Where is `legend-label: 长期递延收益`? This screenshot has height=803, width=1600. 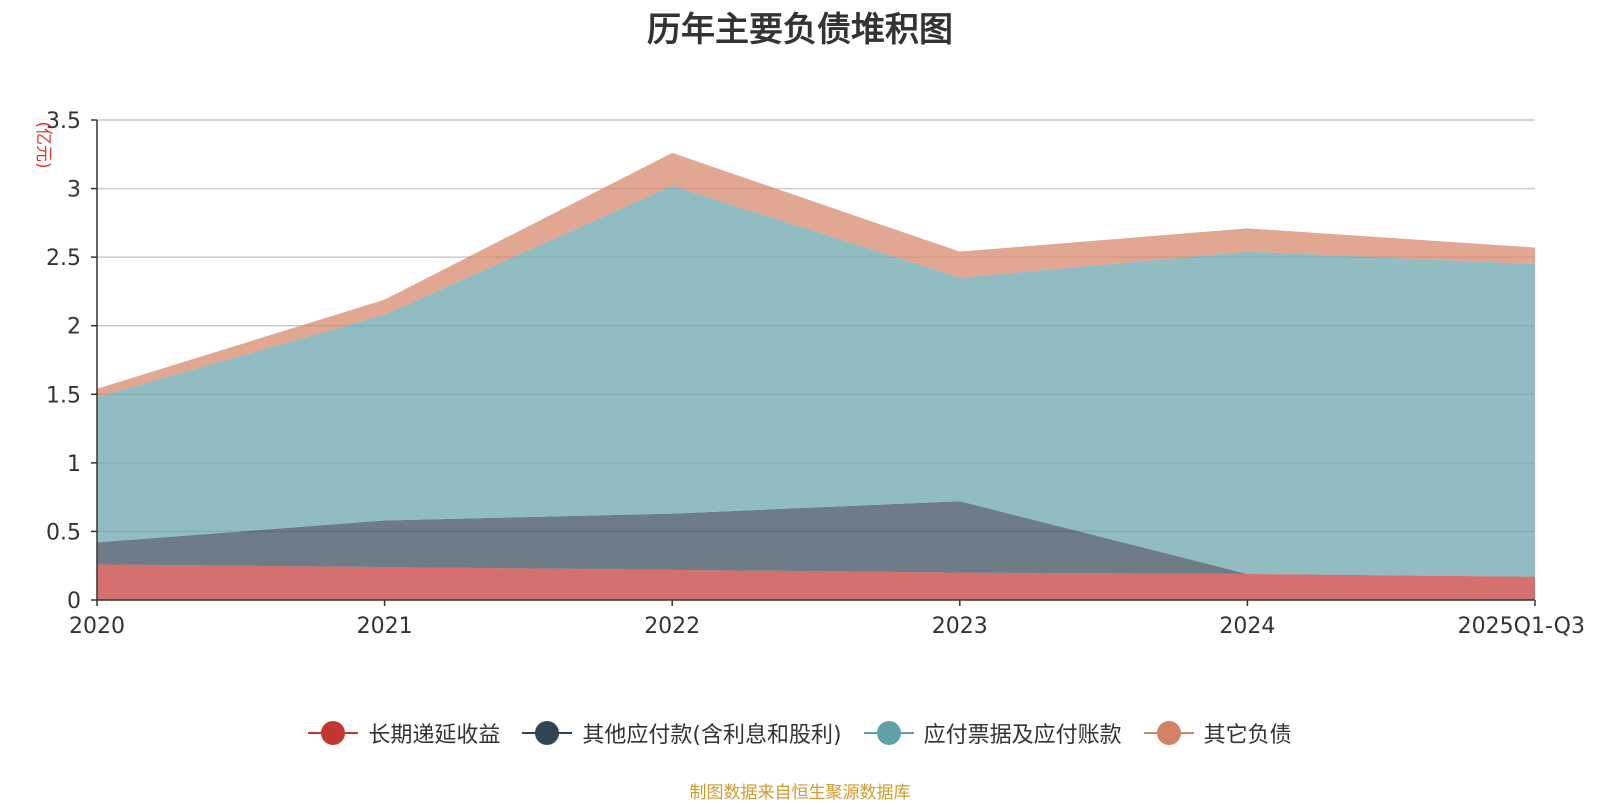
legend-label: 长期递延收益 is located at coordinates (434, 735).